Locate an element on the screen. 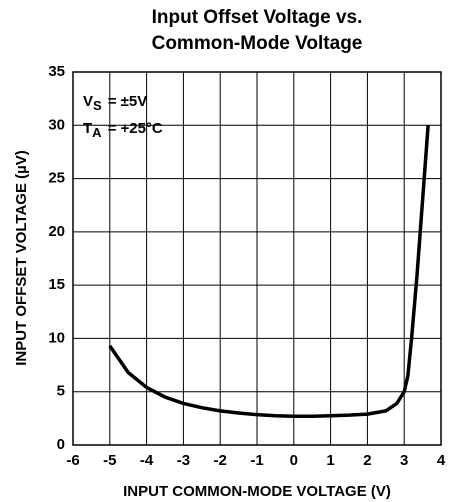 The height and width of the screenshot is (502, 466). annotation: TA = +25°C is located at coordinates (123, 130).